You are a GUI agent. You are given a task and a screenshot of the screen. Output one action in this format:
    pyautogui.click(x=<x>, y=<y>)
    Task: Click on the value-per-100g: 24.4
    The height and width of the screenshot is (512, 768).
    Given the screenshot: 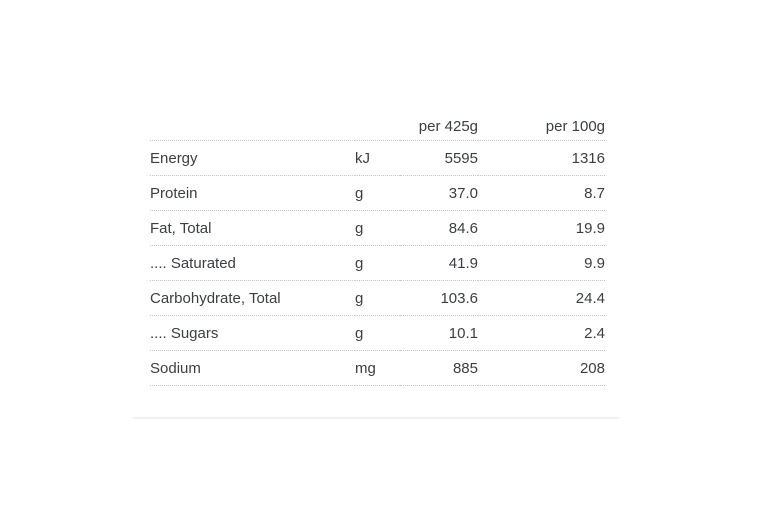 What is the action you would take?
    pyautogui.click(x=541, y=298)
    